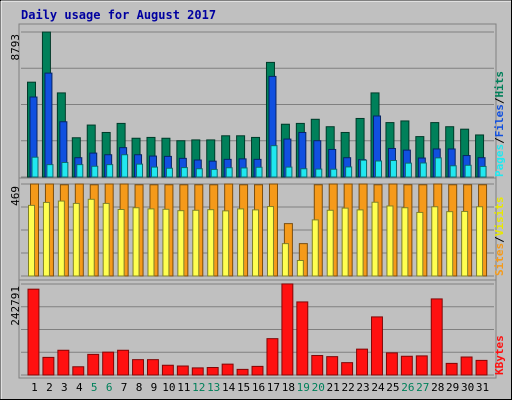 The width and height of the screenshot is (512, 405). Describe the element at coordinates (482, 387) in the screenshot. I see `x-tick-label-day-31: 31` at that location.